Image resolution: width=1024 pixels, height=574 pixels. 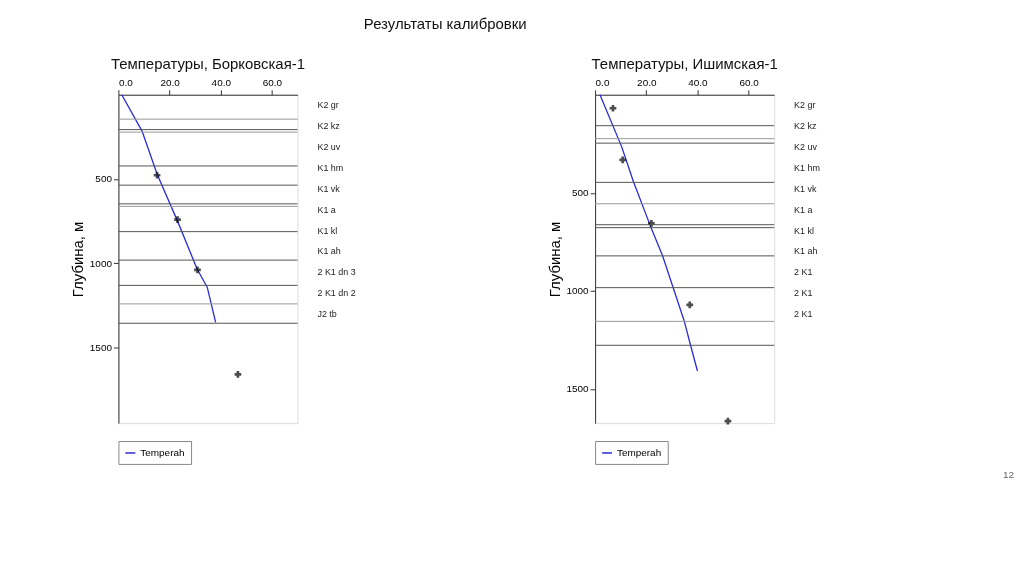 What do you see at coordinates (336, 272) in the screenshot?
I see `text: 2 K1 dn 3` at bounding box center [336, 272].